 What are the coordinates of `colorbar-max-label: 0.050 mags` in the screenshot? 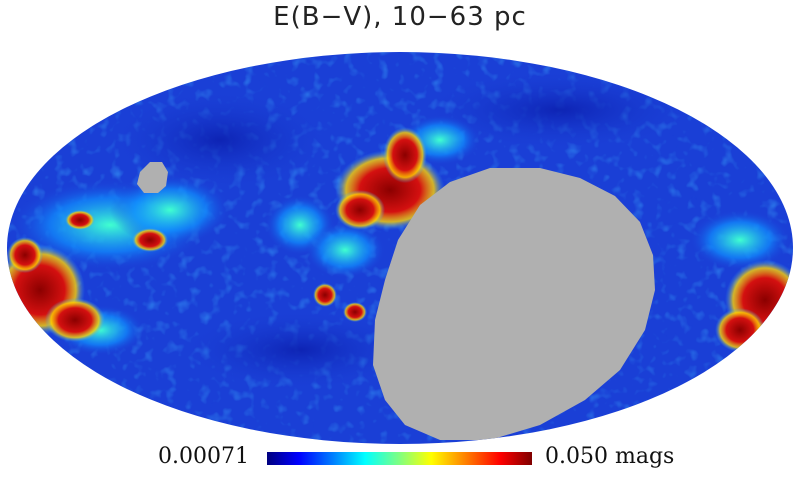 It's located at (610, 456).